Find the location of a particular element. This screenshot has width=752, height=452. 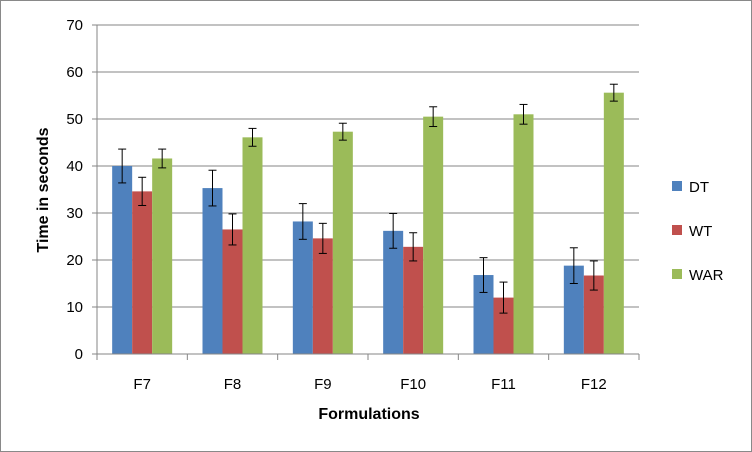

legend: DT WT WAR is located at coordinates (698, 231).